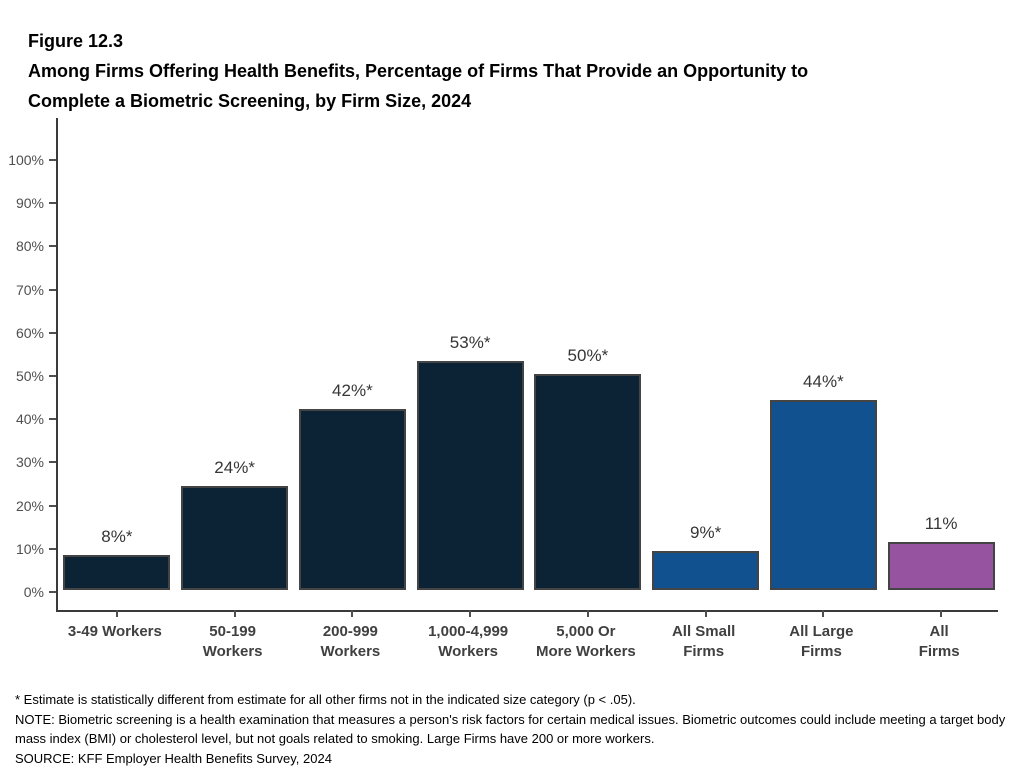 The height and width of the screenshot is (770, 1024). What do you see at coordinates (29, 462) in the screenshot?
I see `y-tick-label: 30%` at bounding box center [29, 462].